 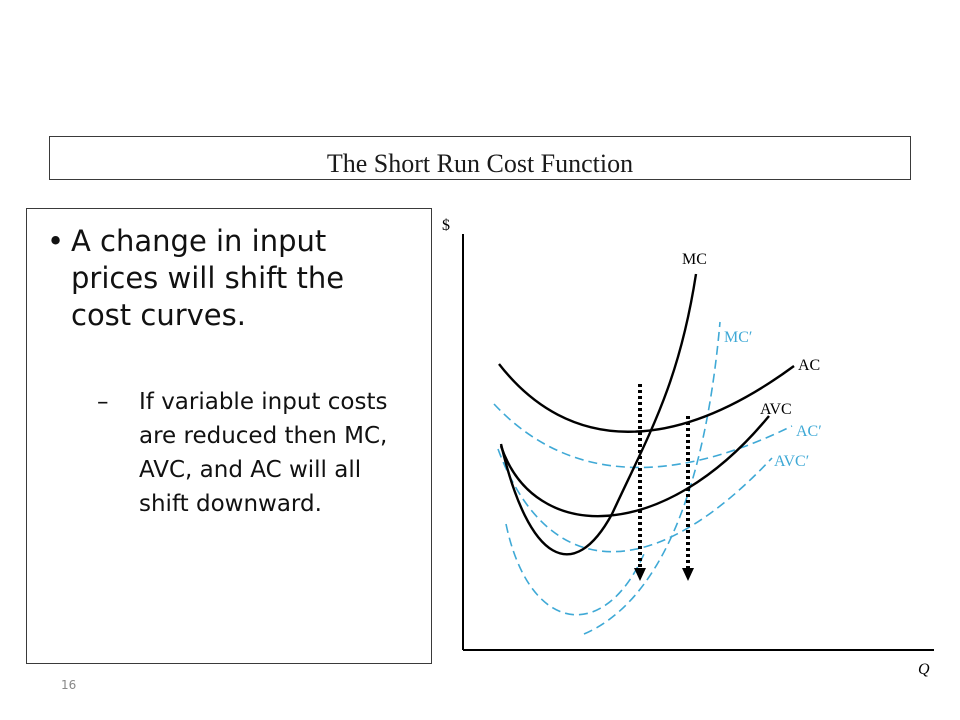 I want to click on ac-curve, so click(x=646, y=398).